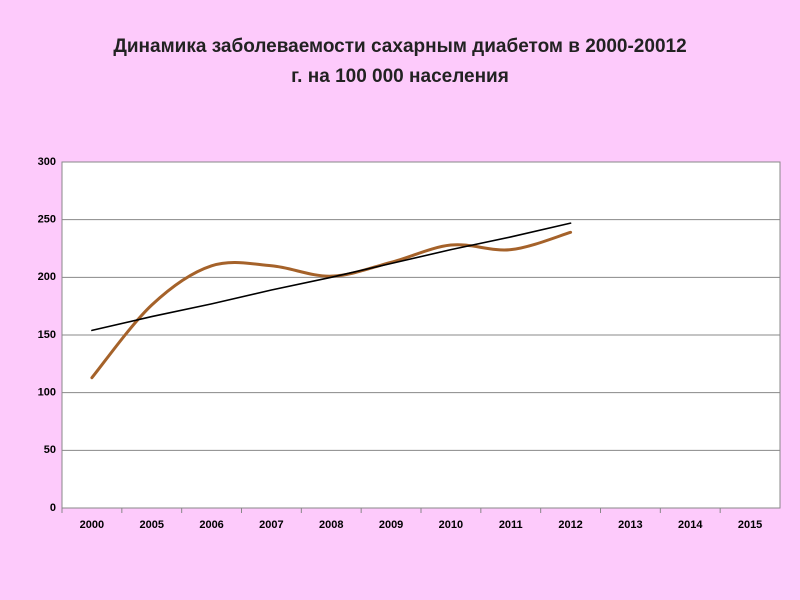 This screenshot has width=800, height=600. I want to click on x-tick-label: 2014, so click(690, 525).